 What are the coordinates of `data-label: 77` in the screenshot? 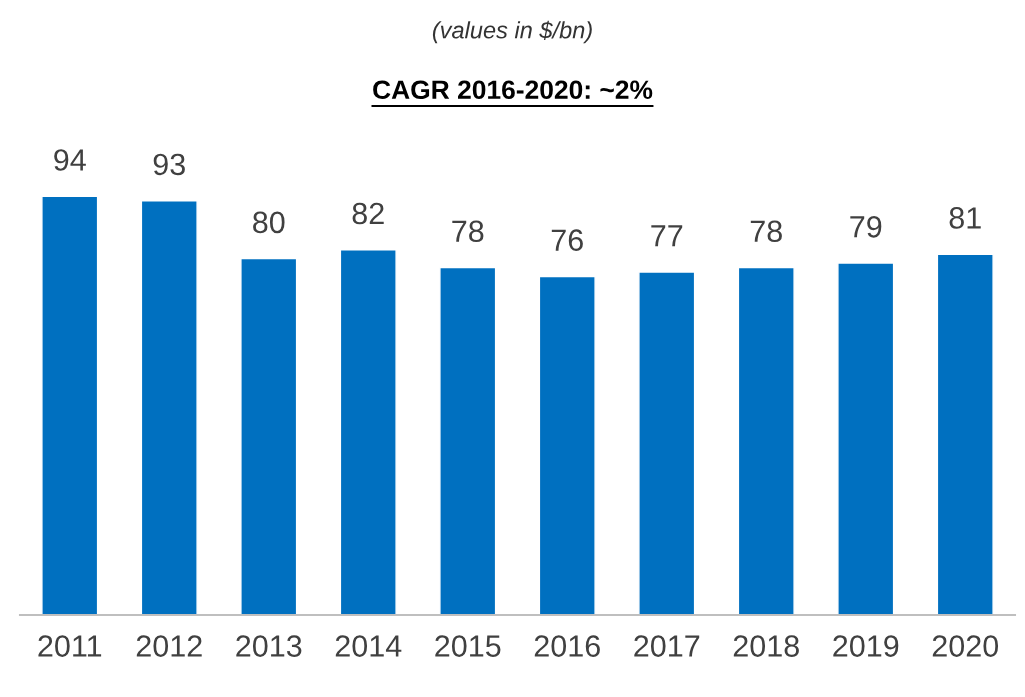 It's located at (667, 236).